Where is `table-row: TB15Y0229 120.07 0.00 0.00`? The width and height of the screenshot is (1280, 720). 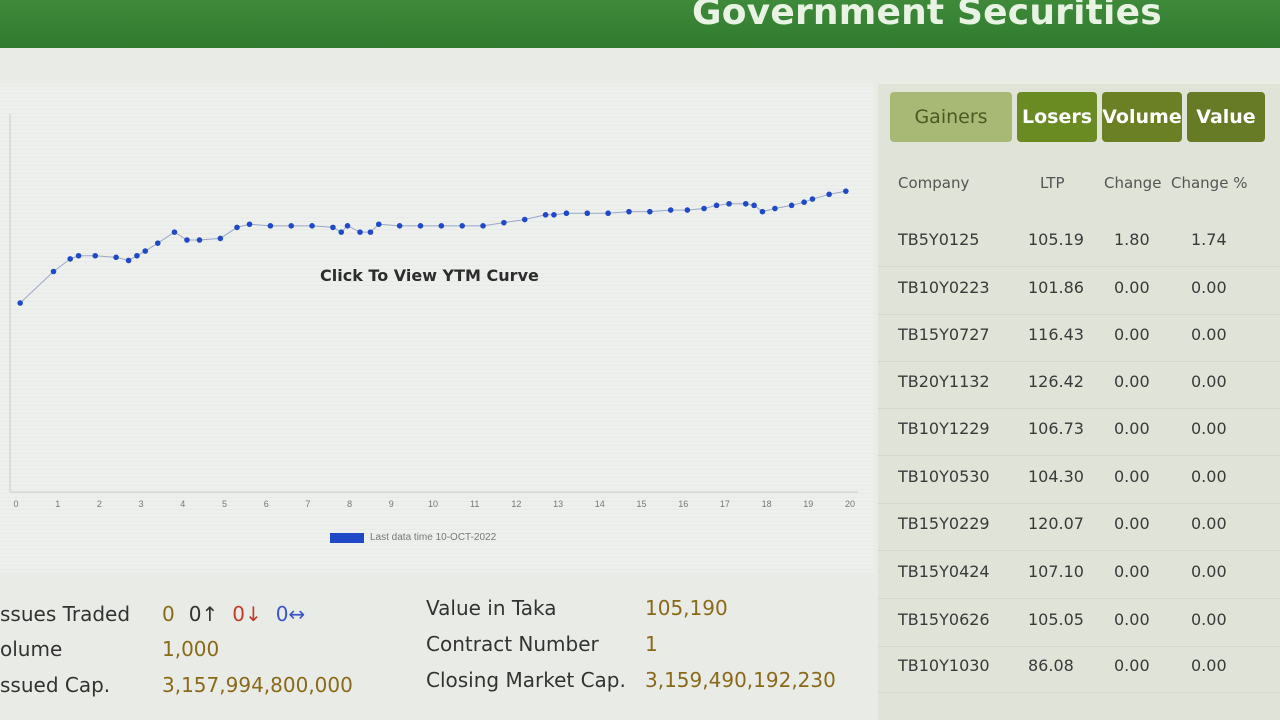 table-row: TB15Y0229 120.07 0.00 0.00 is located at coordinates (1079, 527).